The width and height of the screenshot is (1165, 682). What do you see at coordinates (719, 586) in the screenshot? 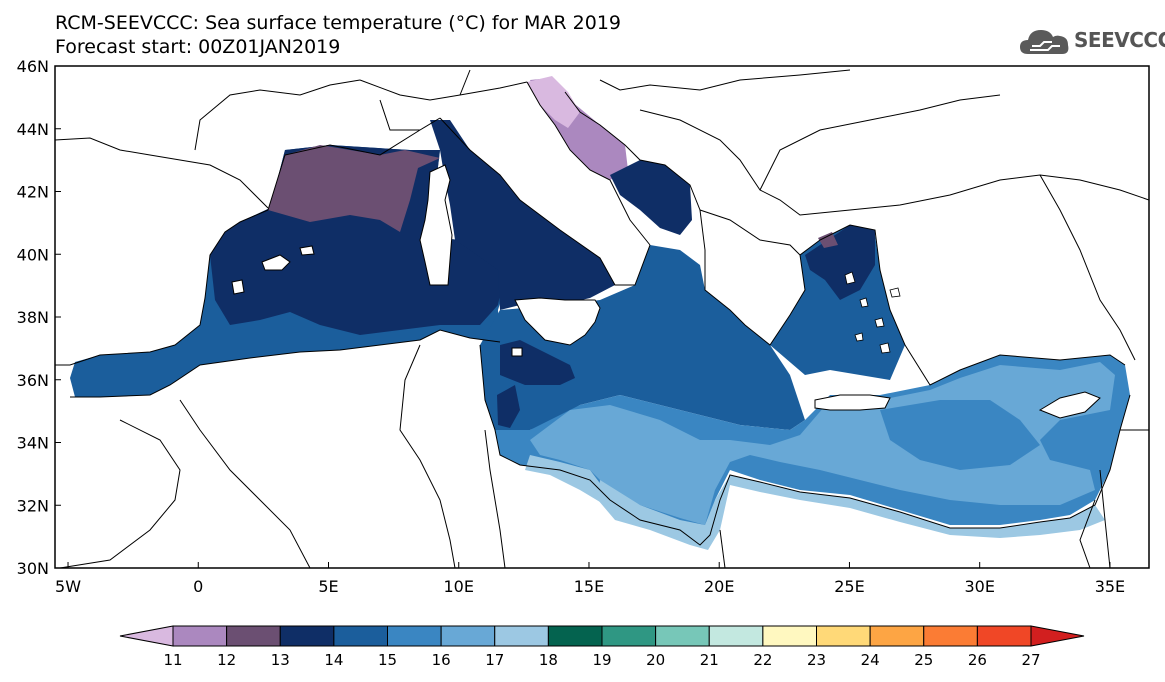
I see `lon-tick-label: 20E` at bounding box center [719, 586].